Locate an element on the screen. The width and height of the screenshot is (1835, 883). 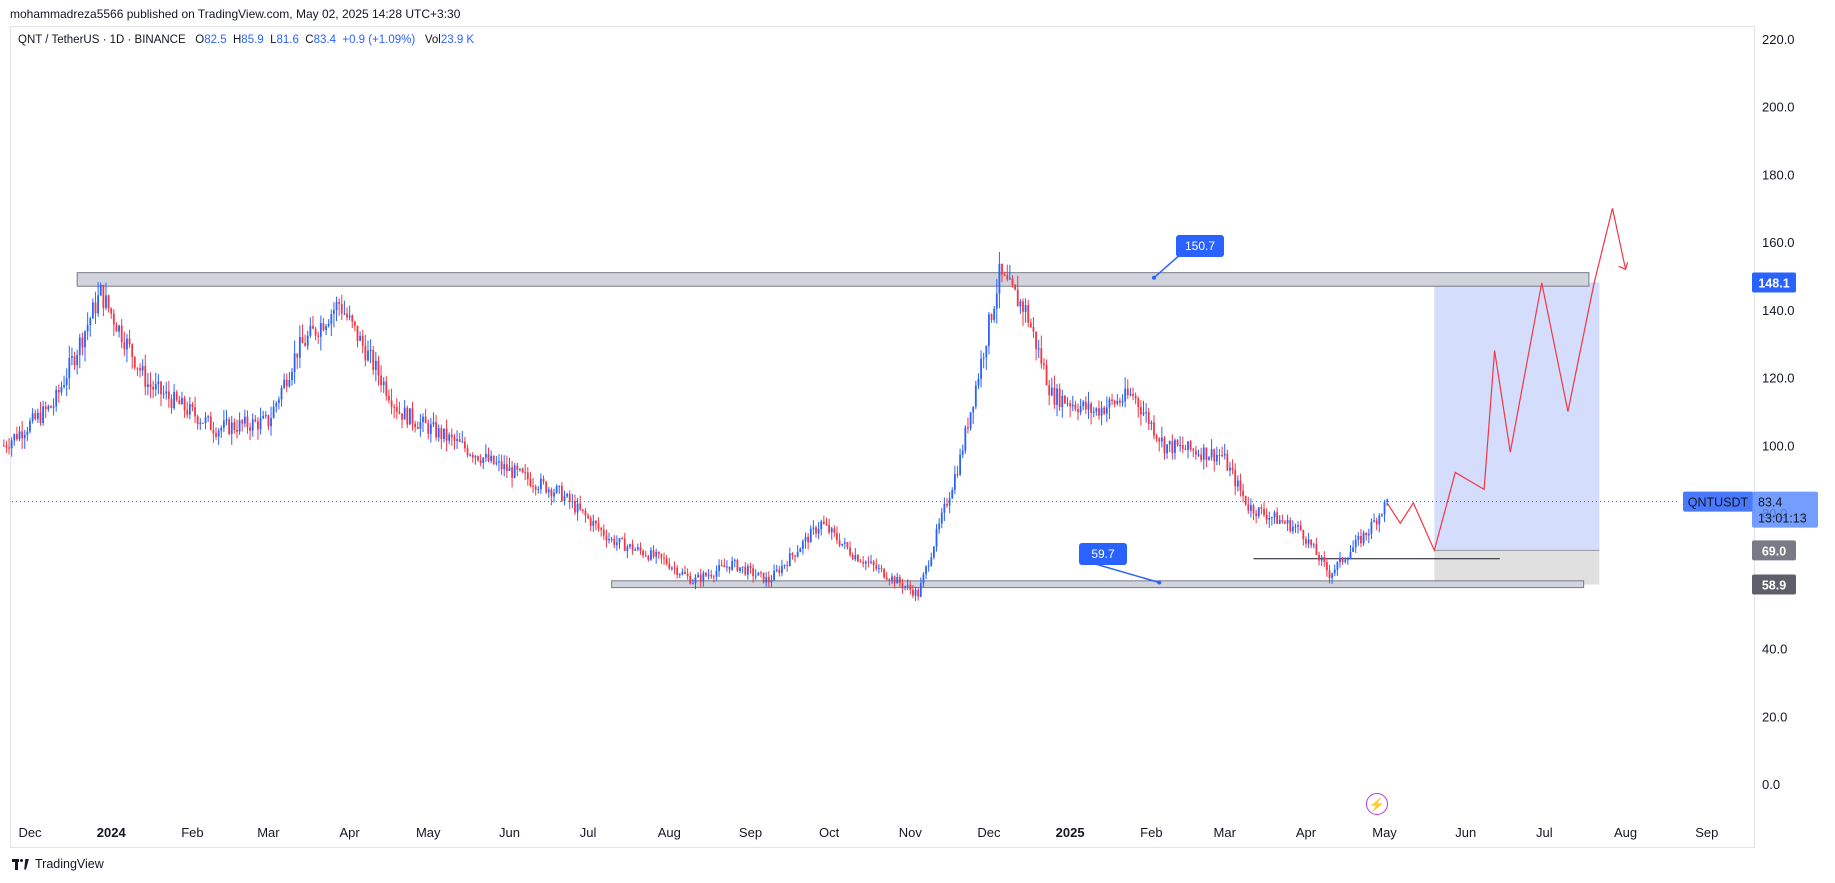
lightning-icon: ⚡ is located at coordinates (1377, 804).